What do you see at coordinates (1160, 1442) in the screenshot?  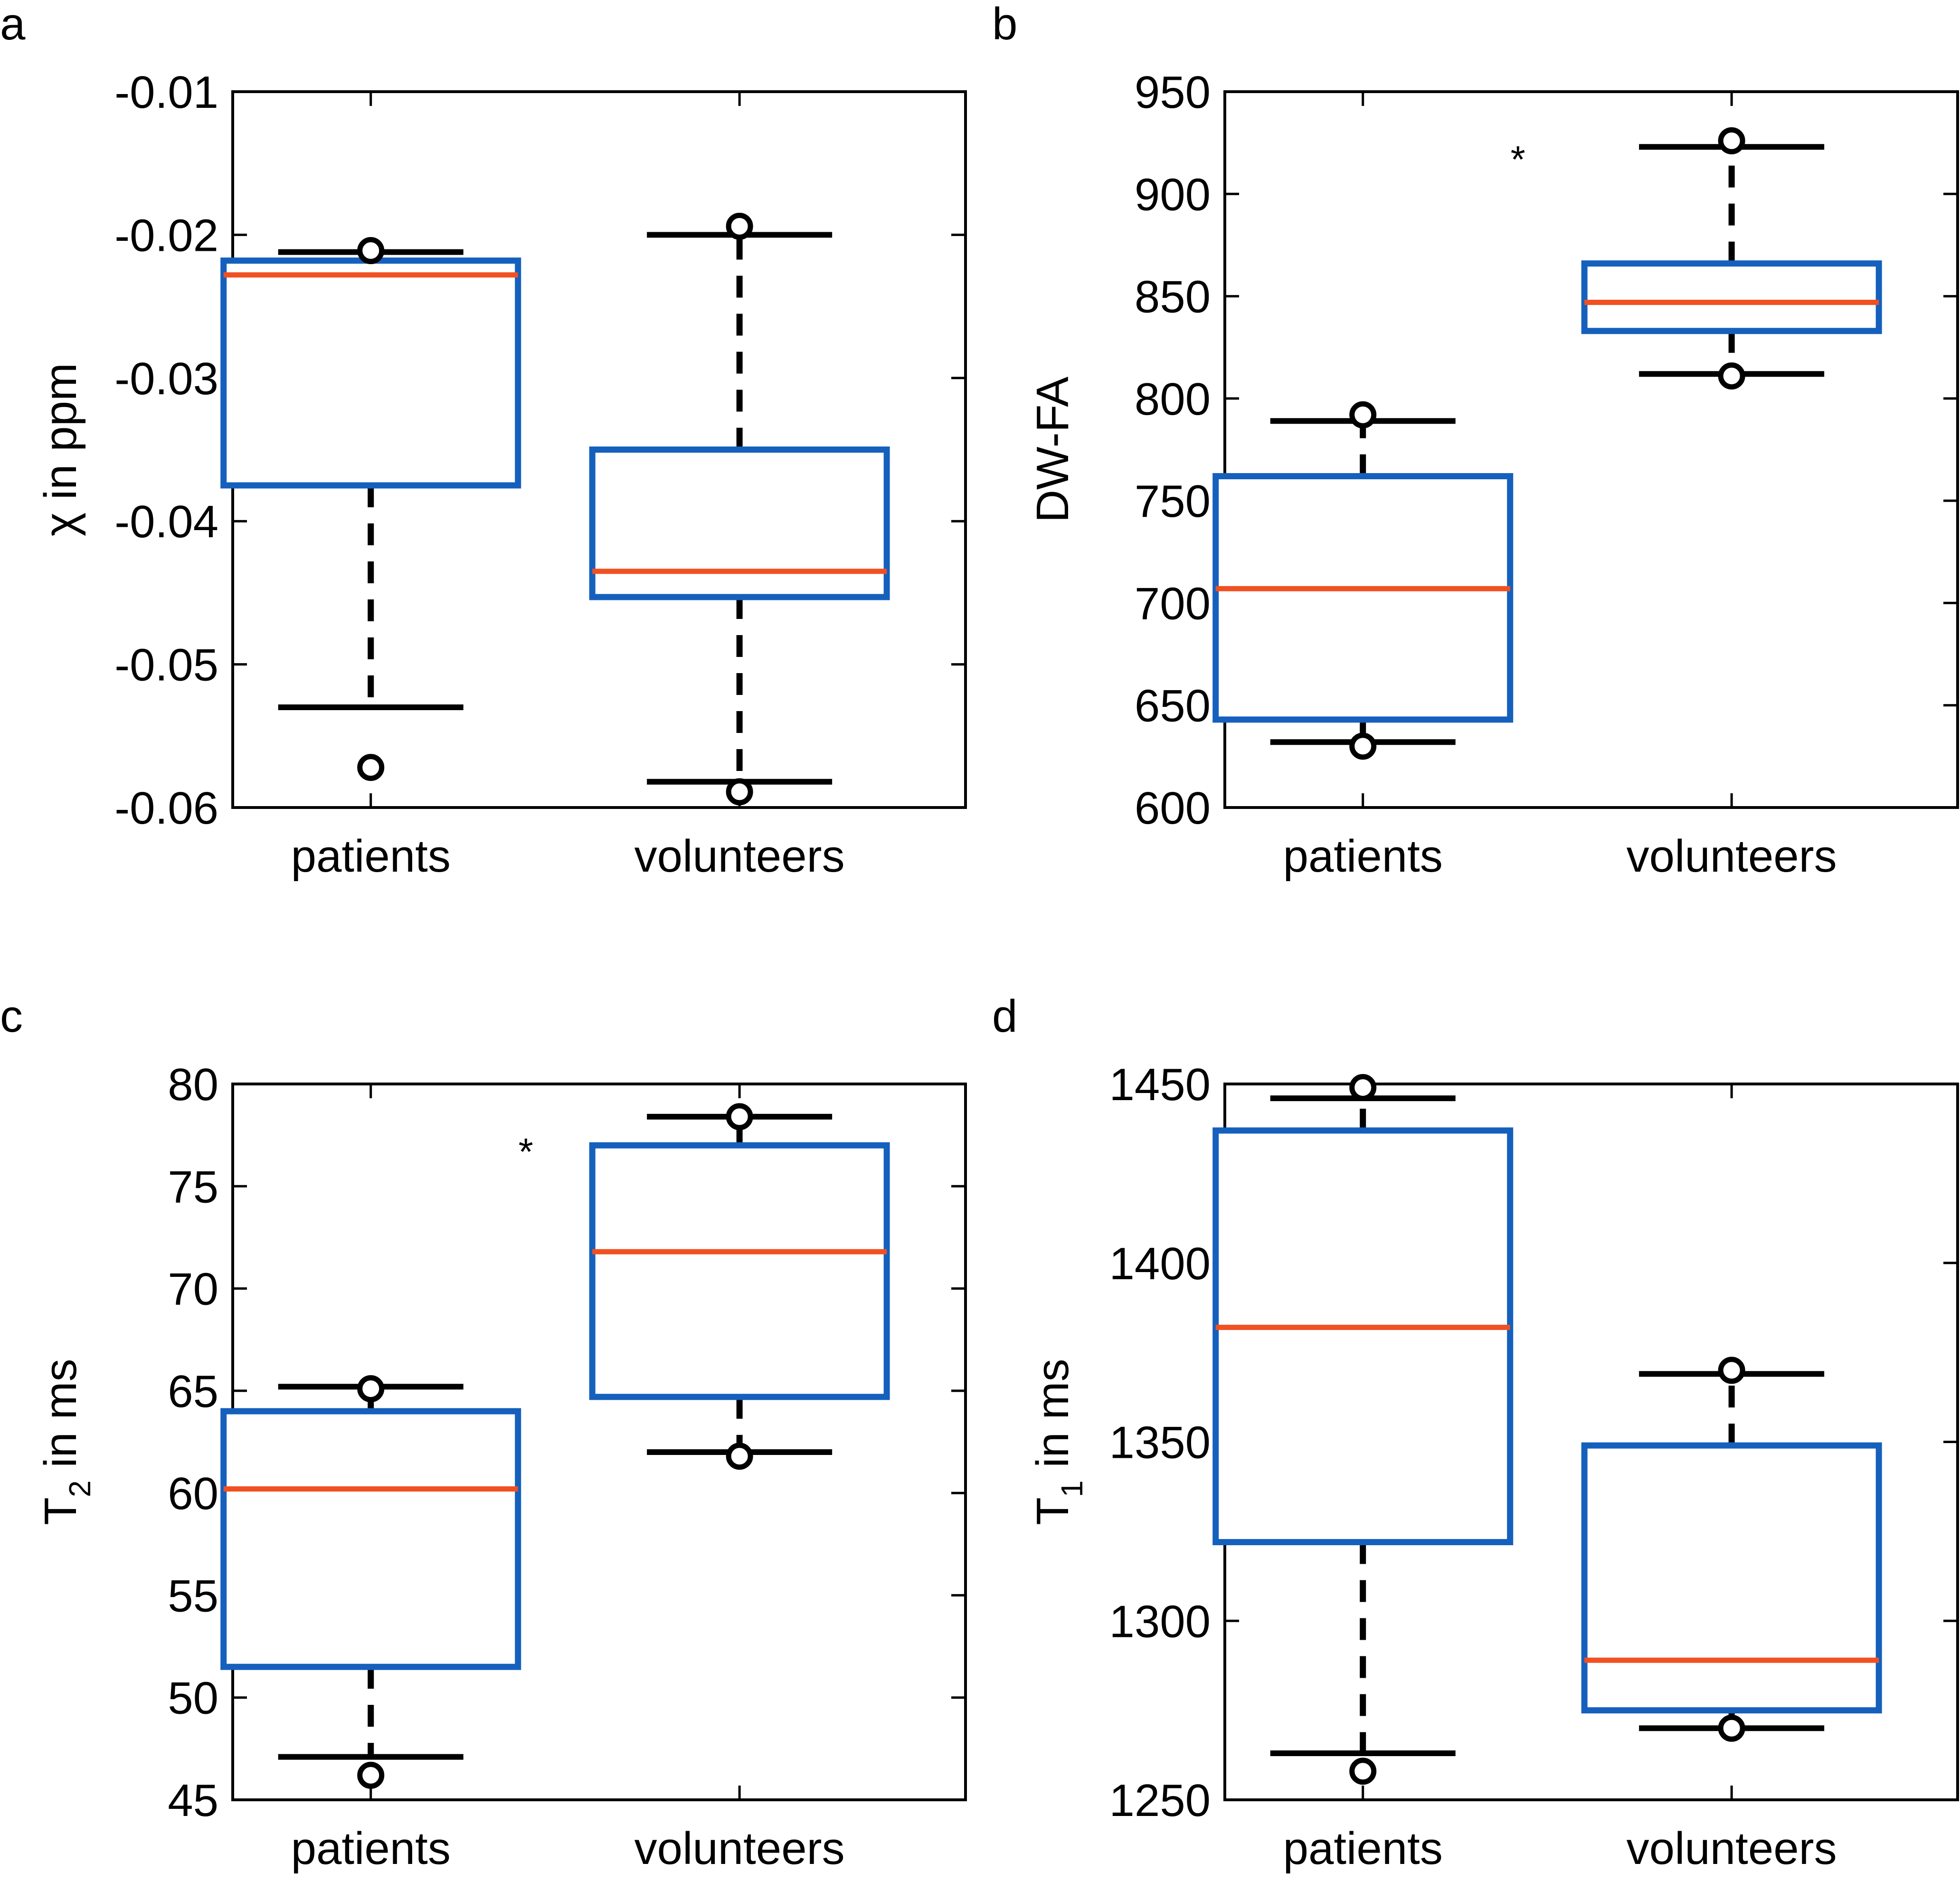 I see `y-tick-label: 1350` at bounding box center [1160, 1442].